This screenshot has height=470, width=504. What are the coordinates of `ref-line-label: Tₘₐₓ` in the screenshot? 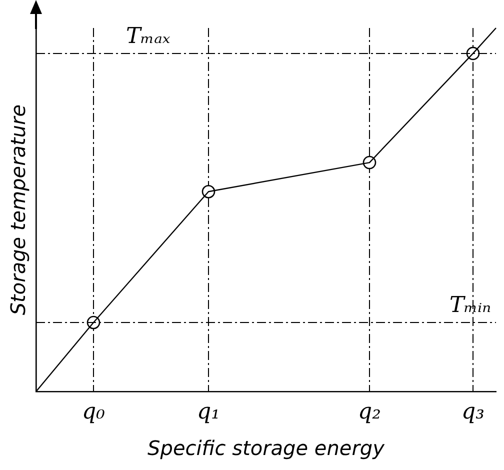 It's located at (148, 37).